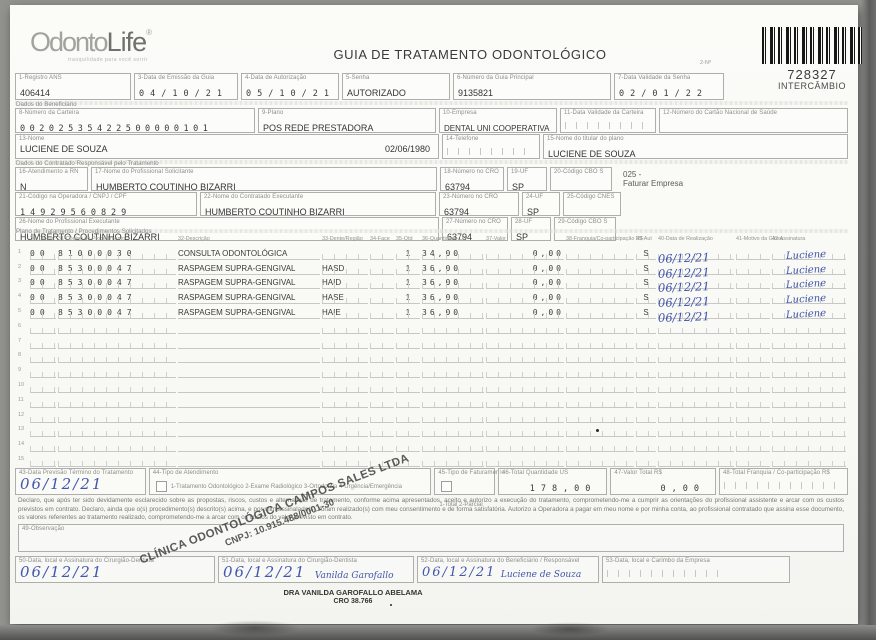 The image size is (876, 640). I want to click on field-value: SP, so click(533, 212).